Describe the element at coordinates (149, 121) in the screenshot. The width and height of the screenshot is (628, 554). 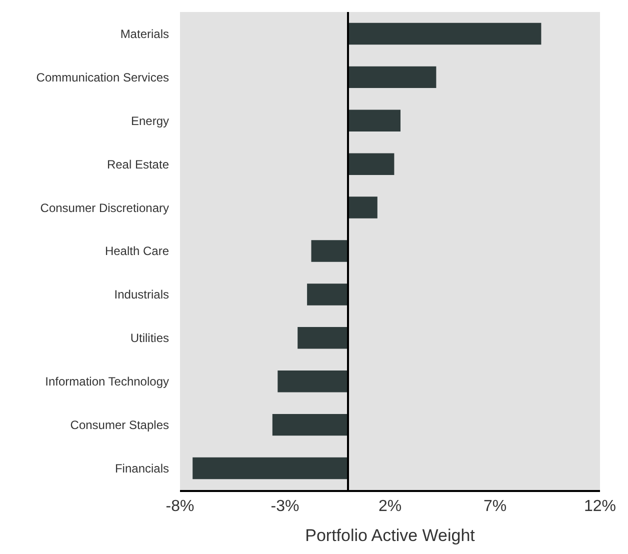
I see `y-tick-label: Energy` at that location.